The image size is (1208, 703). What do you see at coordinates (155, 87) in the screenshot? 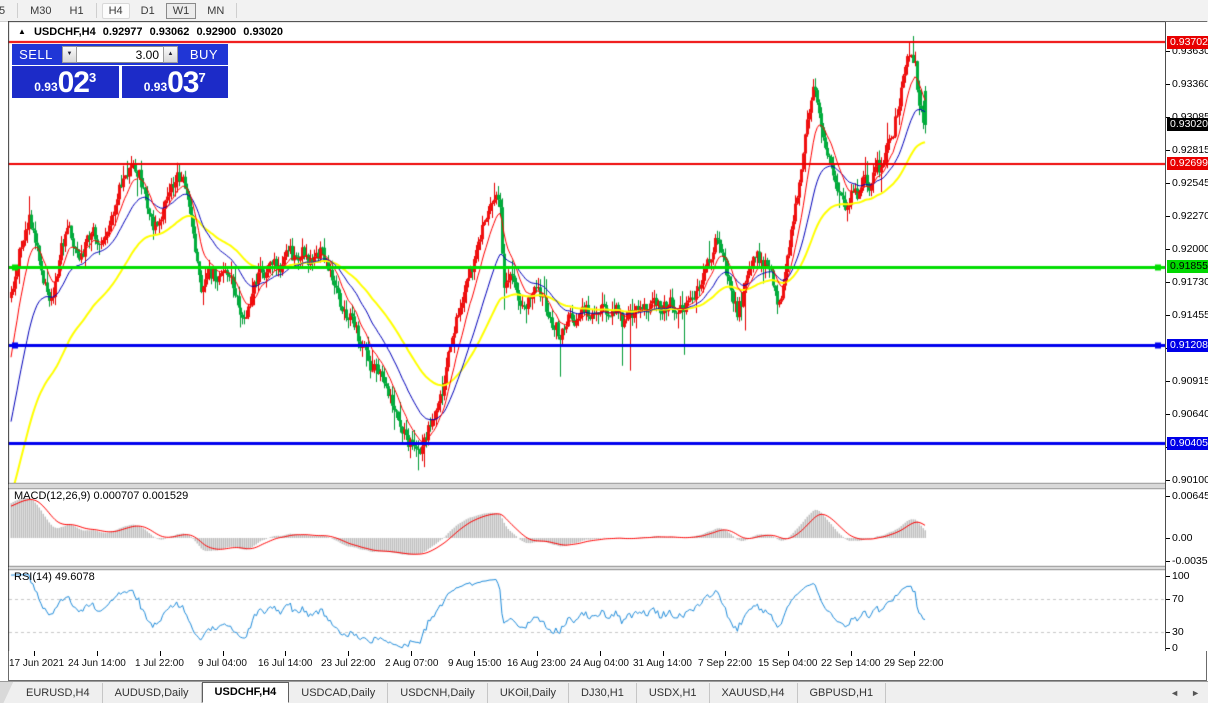
I see `buy-price-prefix: 0.93` at bounding box center [155, 87].